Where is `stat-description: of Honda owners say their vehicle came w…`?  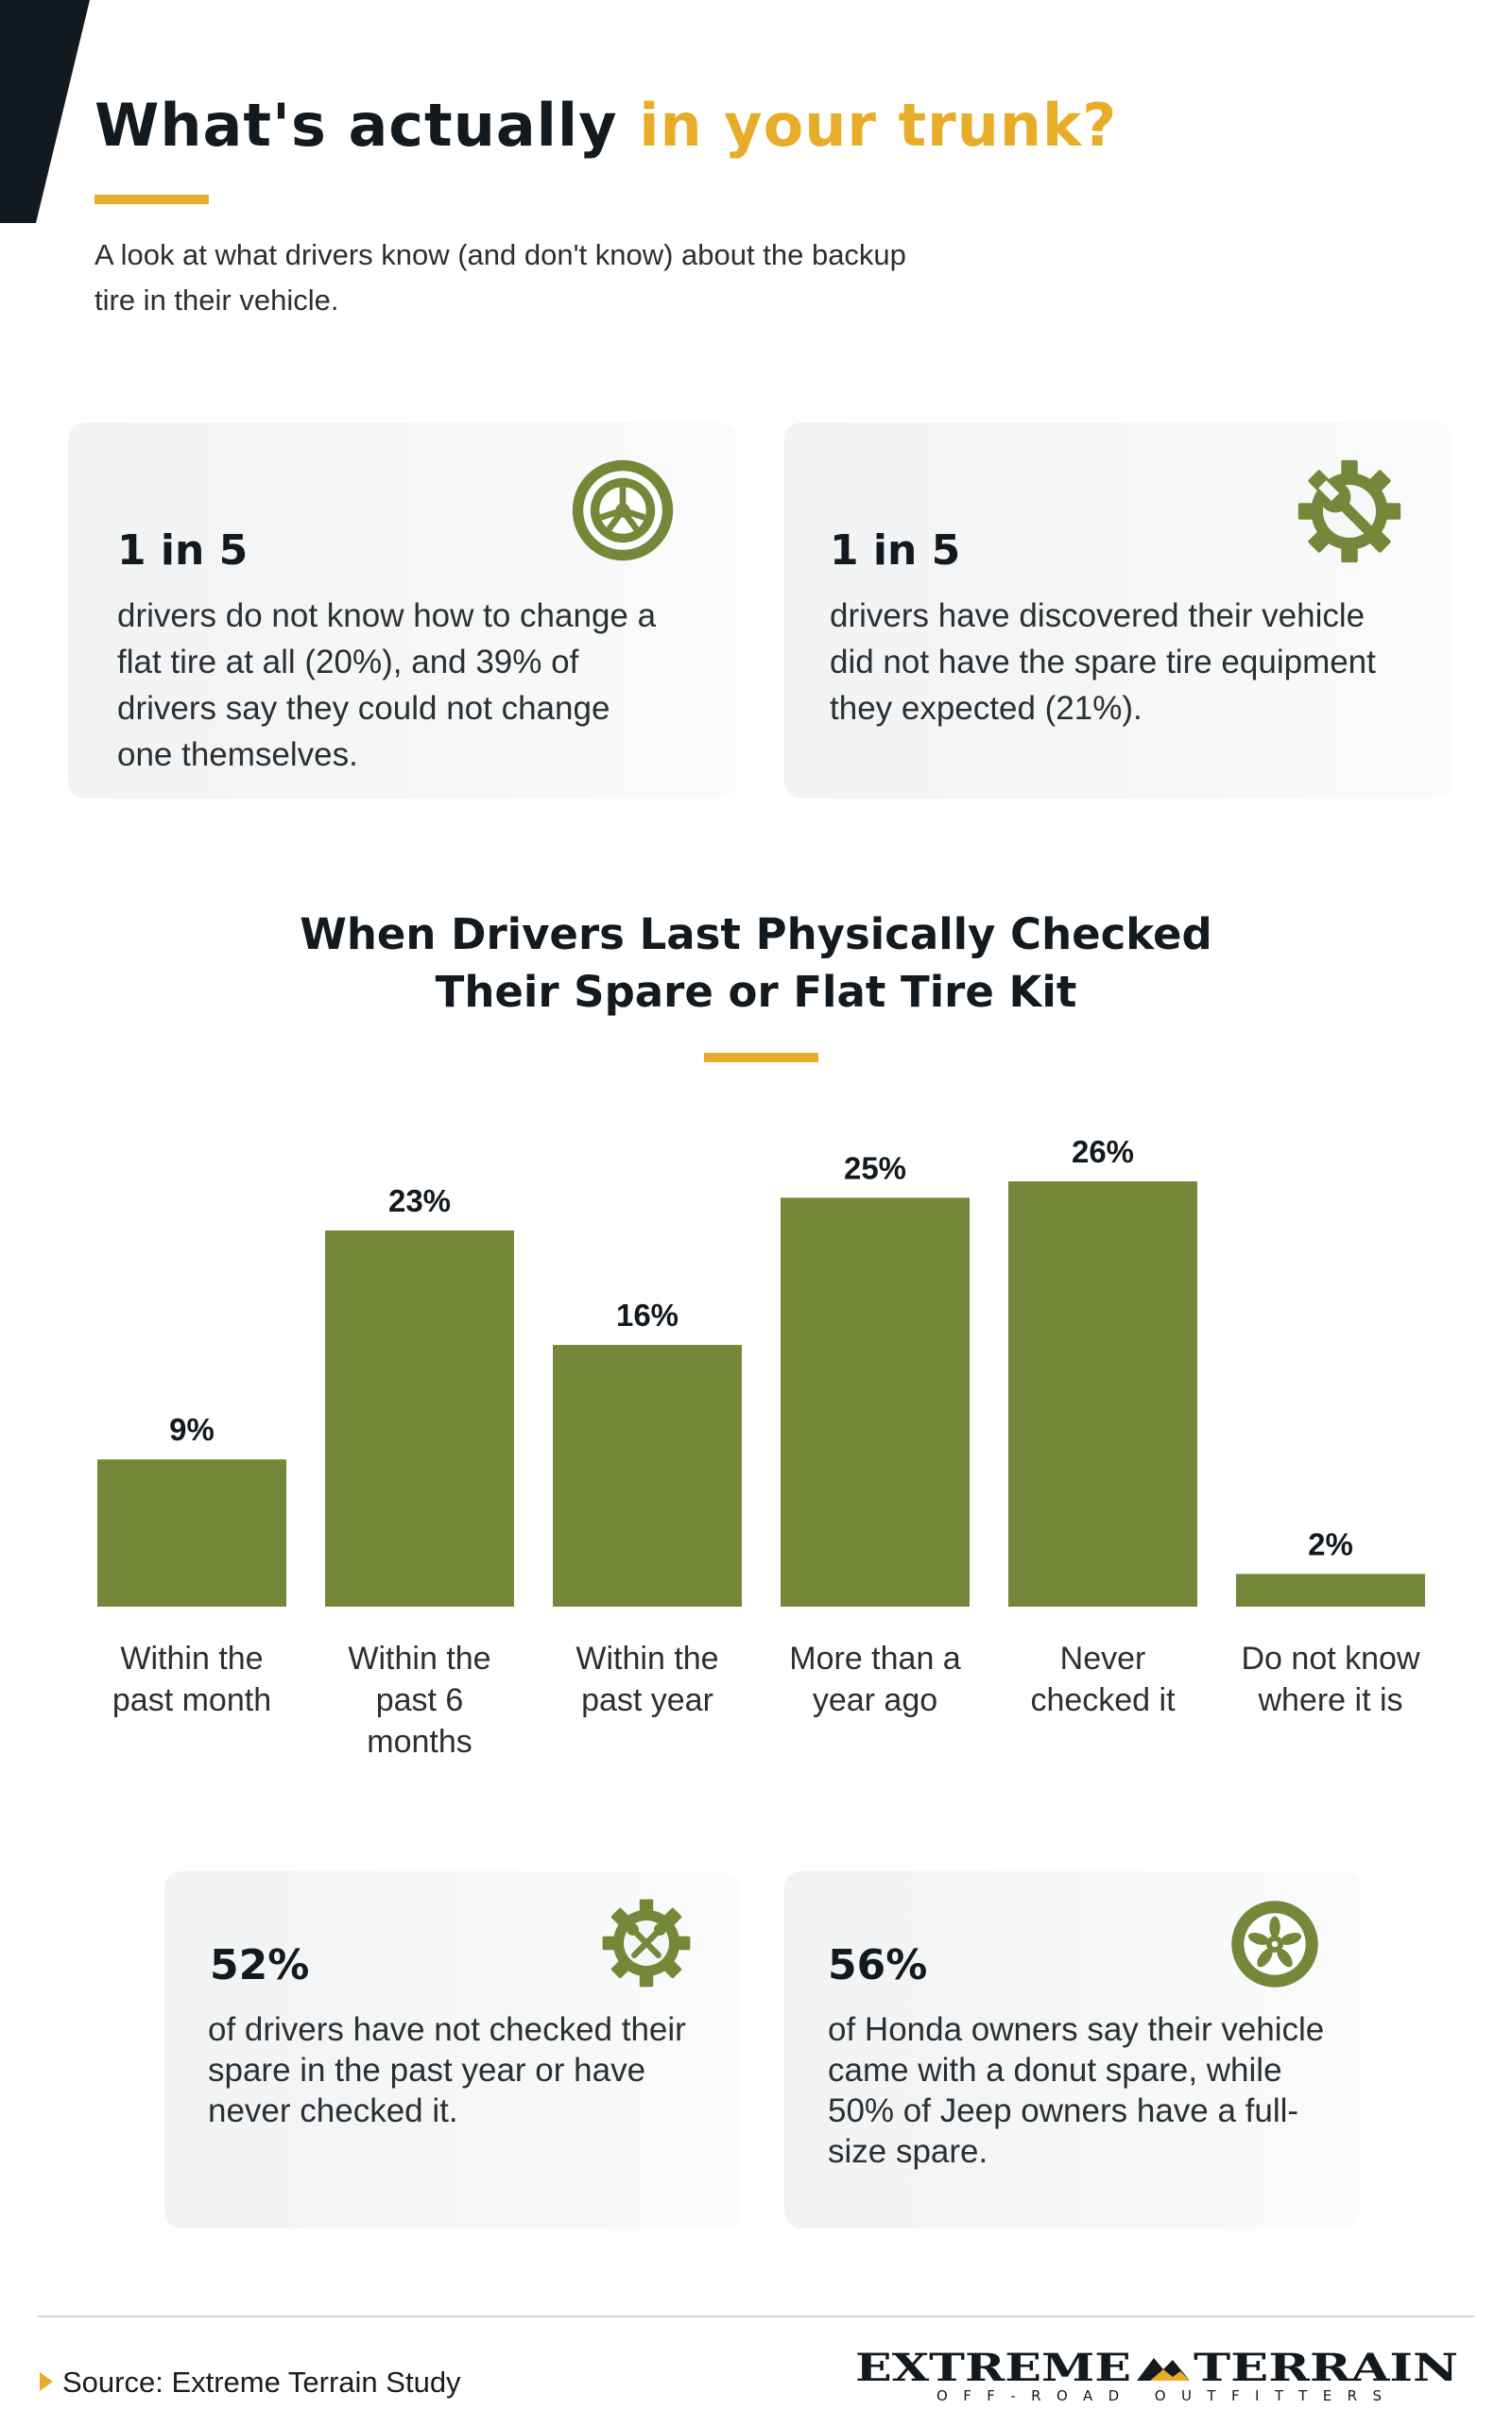 stat-description: of Honda owners say their vehicle came w… is located at coordinates (1076, 2090).